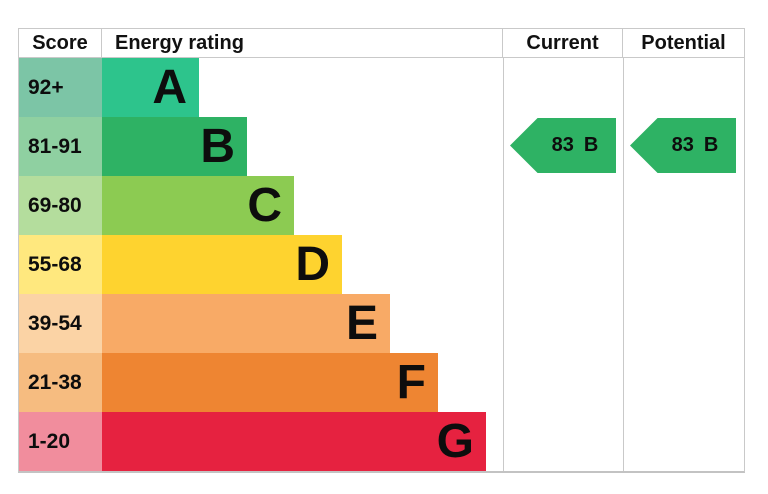 This screenshot has height=494, width=768. Describe the element at coordinates (294, 441) in the screenshot. I see `band-bar-g: G` at that location.